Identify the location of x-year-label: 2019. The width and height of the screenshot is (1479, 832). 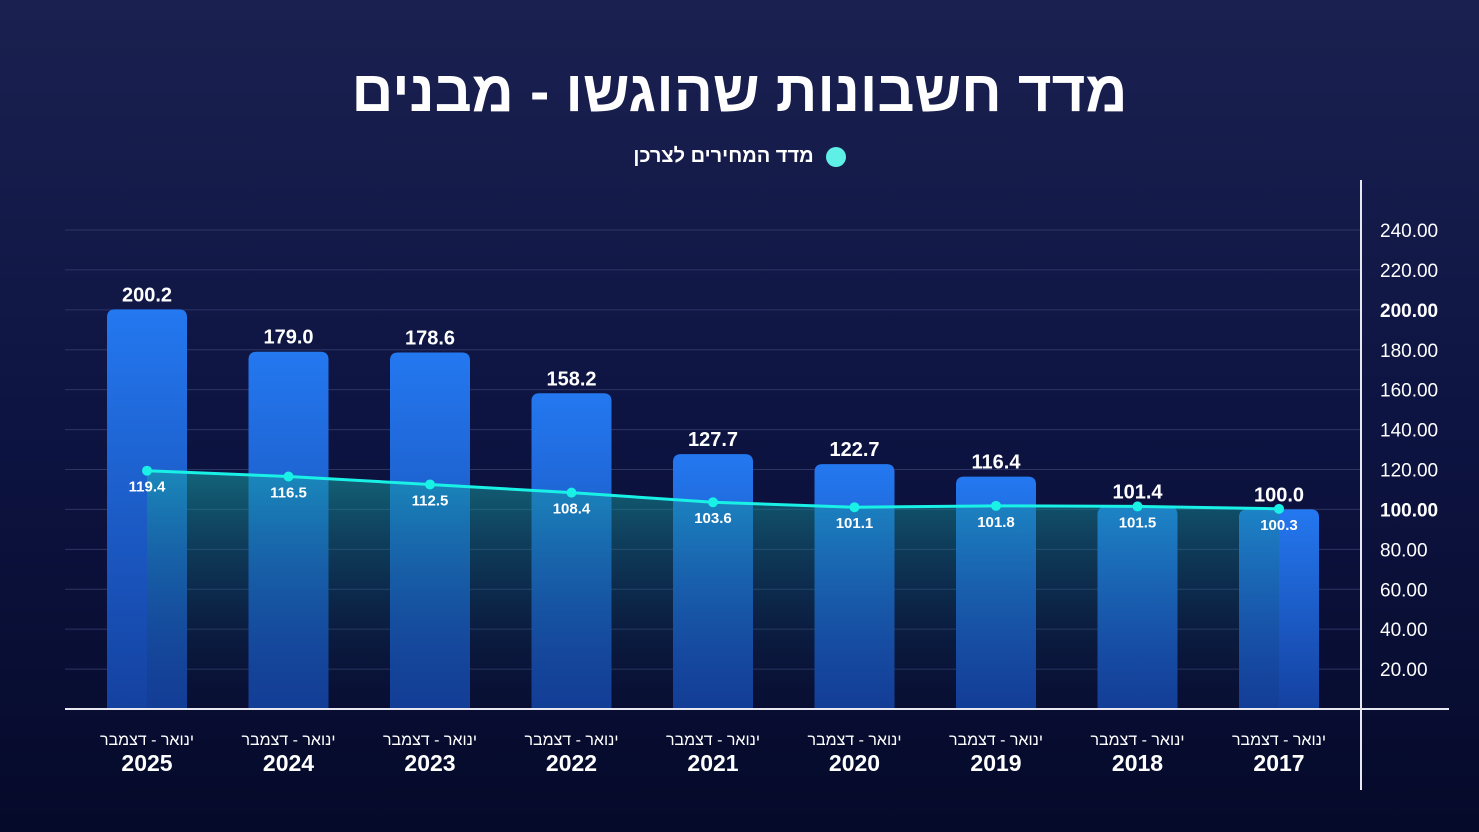
(995, 763).